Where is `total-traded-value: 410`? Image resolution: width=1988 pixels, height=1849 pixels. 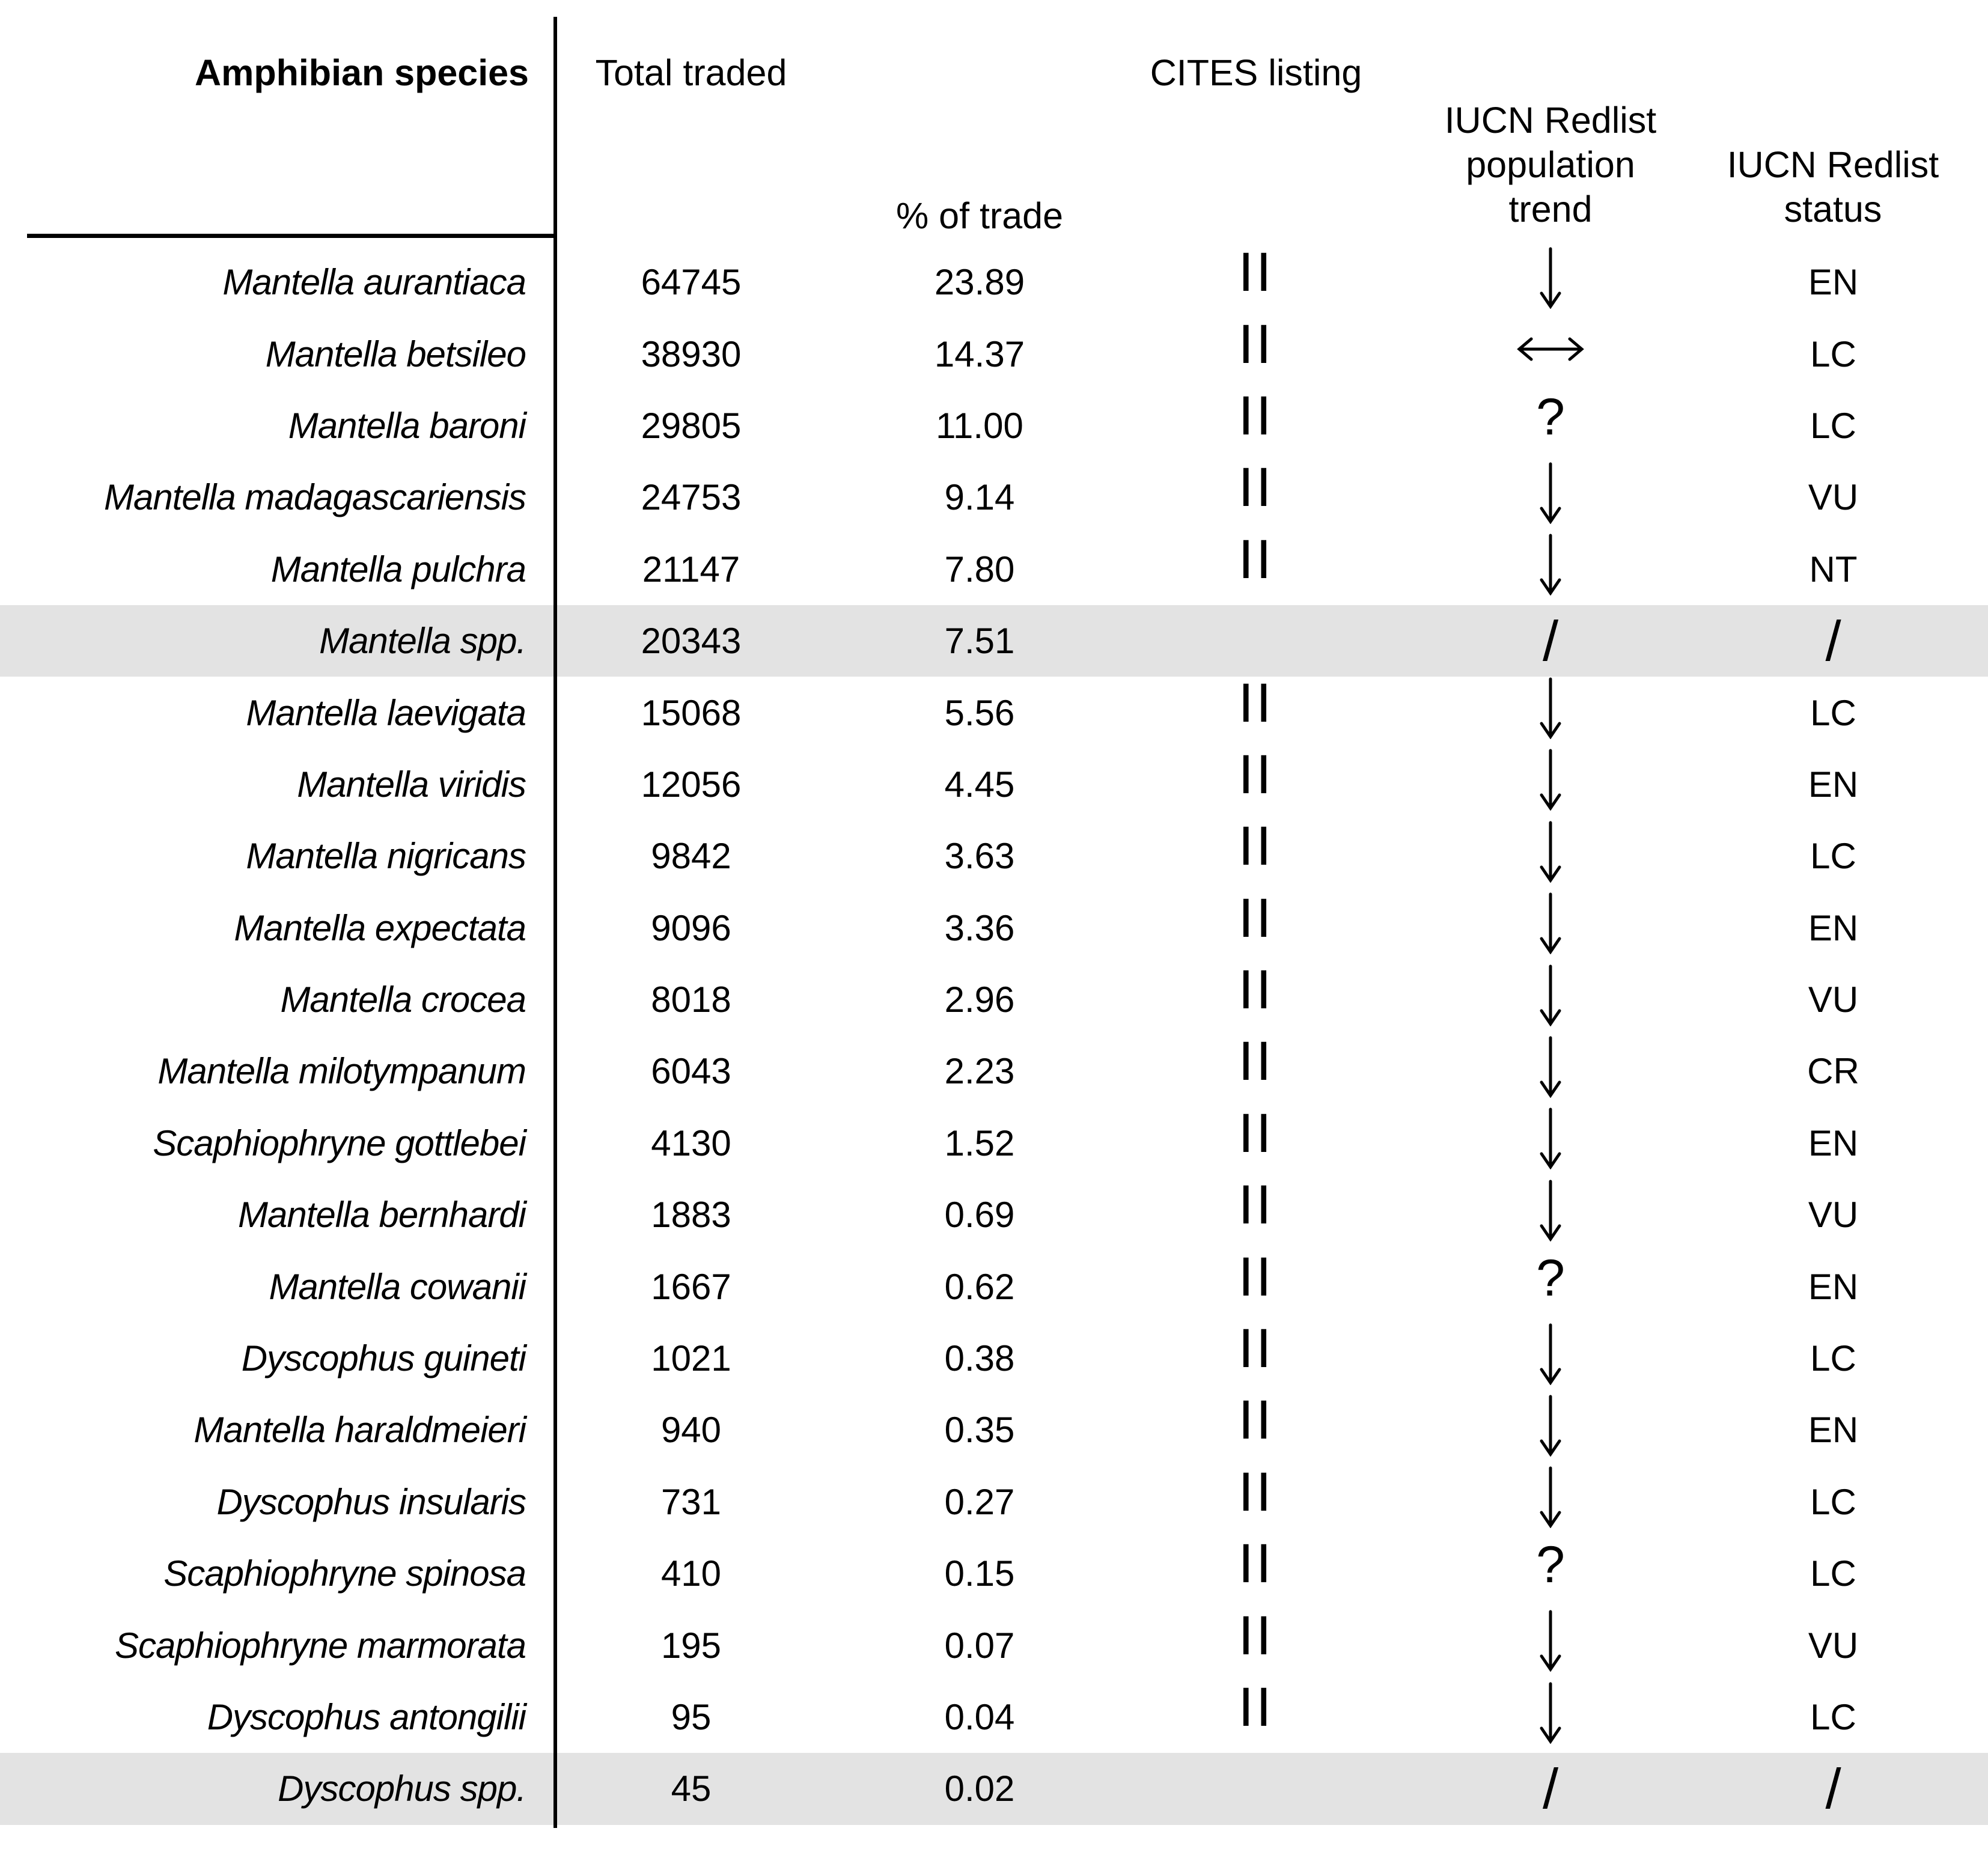 total-traded-value: 410 is located at coordinates (691, 1573).